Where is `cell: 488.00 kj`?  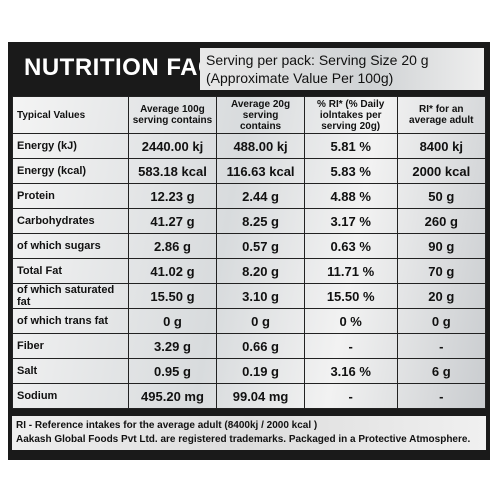 cell: 488.00 kj is located at coordinates (260, 146).